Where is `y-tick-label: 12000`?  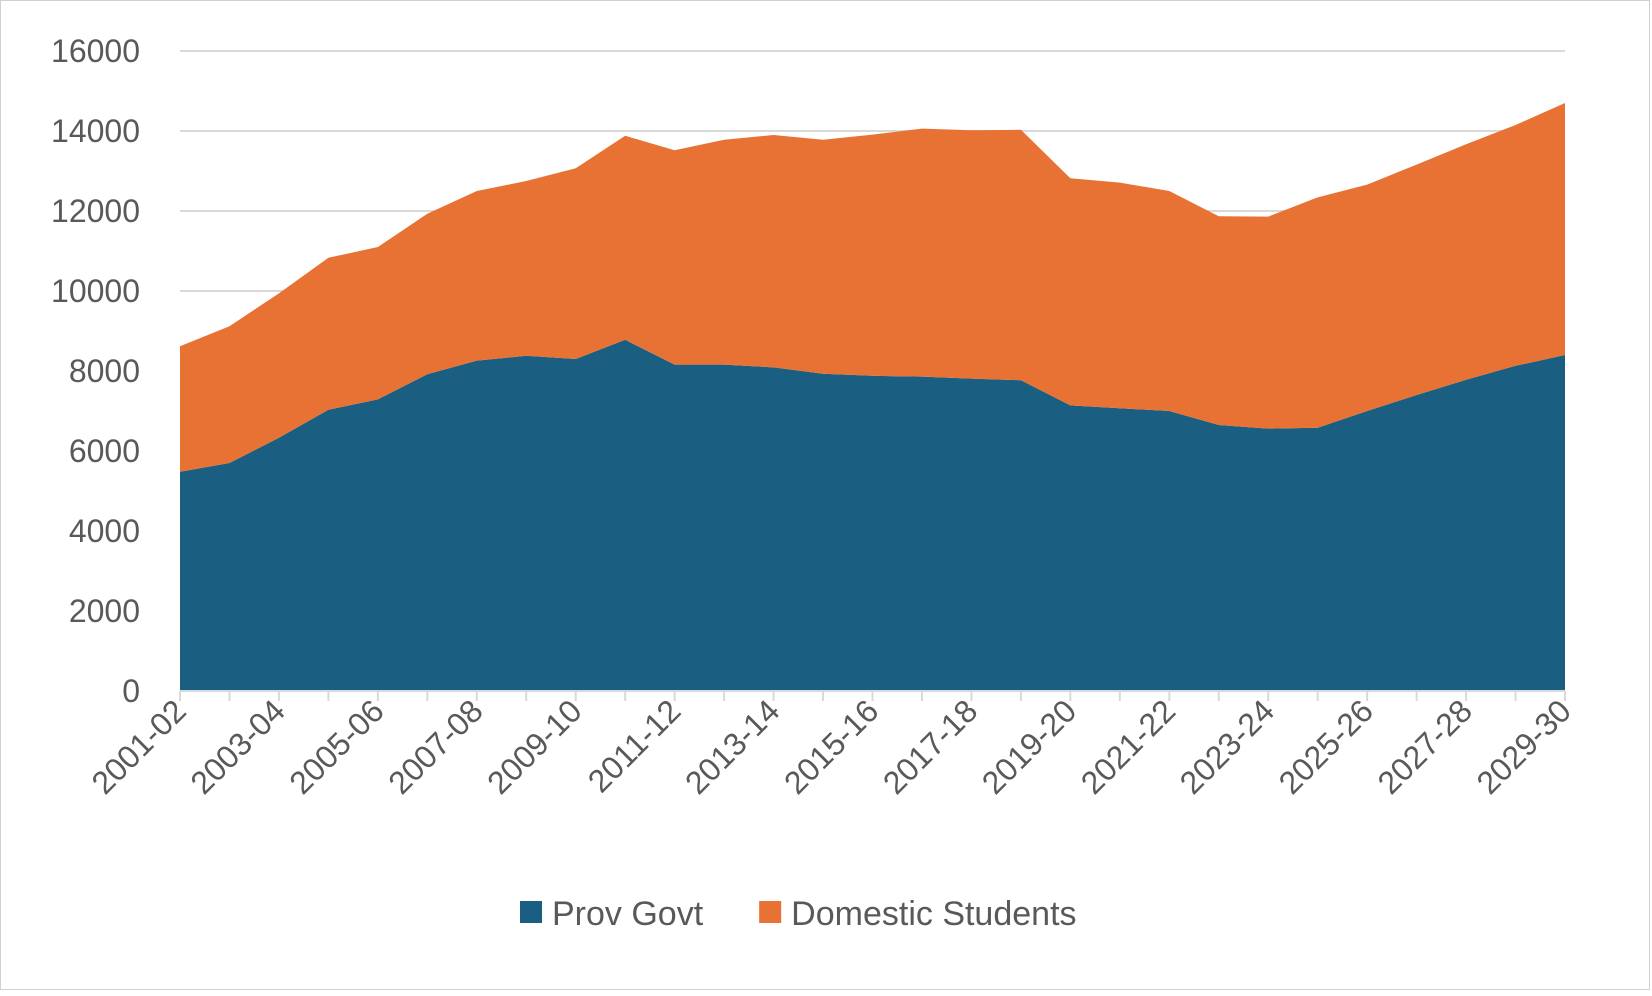
y-tick-label: 12000 is located at coordinates (95, 211).